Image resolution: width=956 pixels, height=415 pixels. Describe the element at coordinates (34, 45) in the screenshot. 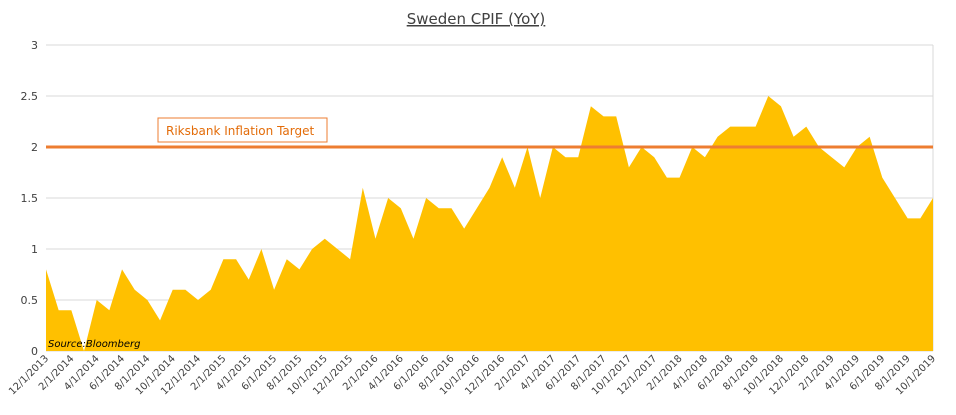

I see `y-tick-label: 3` at that location.